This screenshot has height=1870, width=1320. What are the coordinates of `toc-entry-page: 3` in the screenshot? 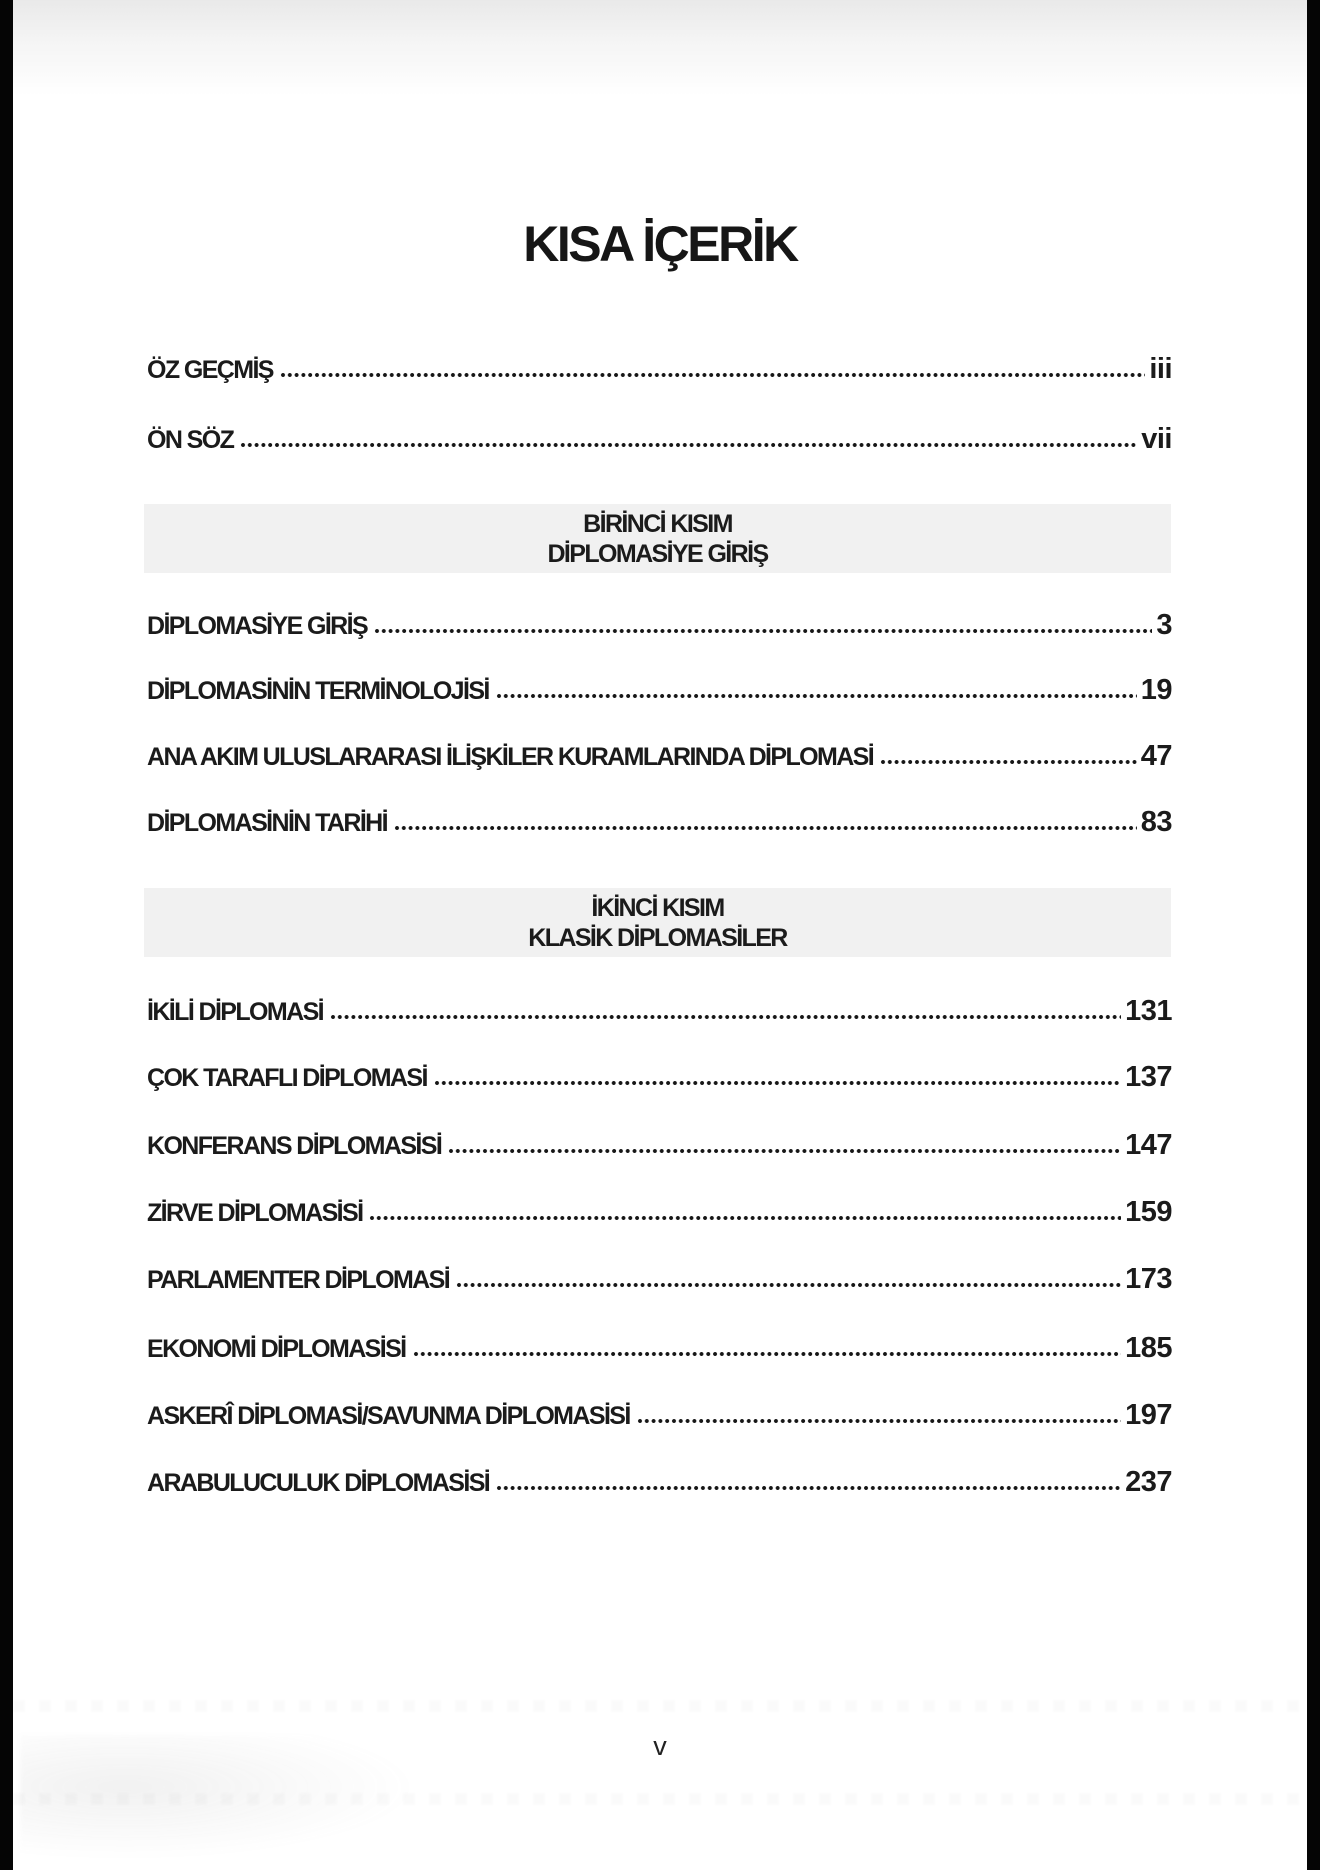 It's located at (1164, 625).